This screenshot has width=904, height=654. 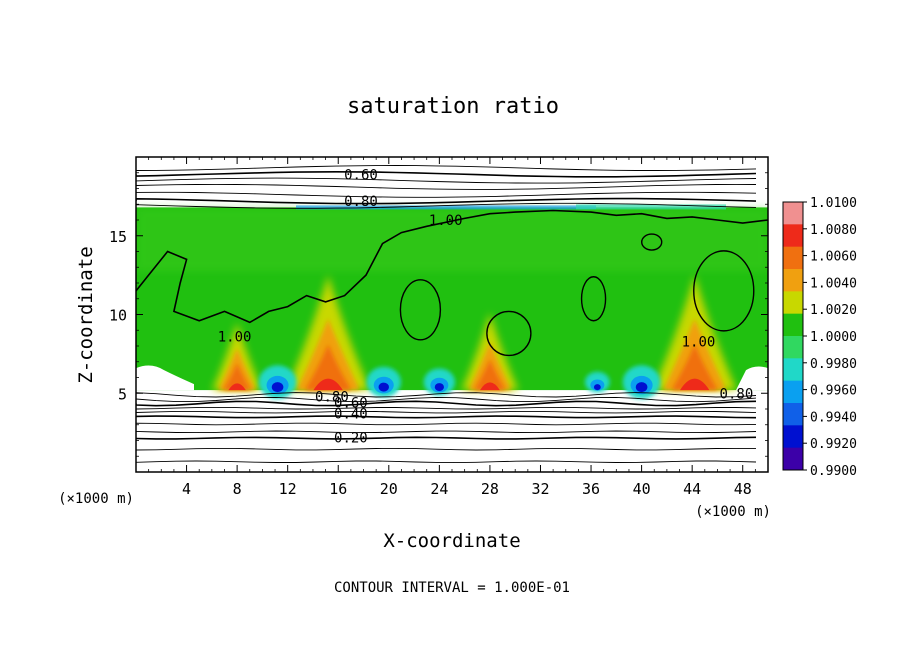 What do you see at coordinates (439, 387) in the screenshot?
I see `pocket-2-core` at bounding box center [439, 387].